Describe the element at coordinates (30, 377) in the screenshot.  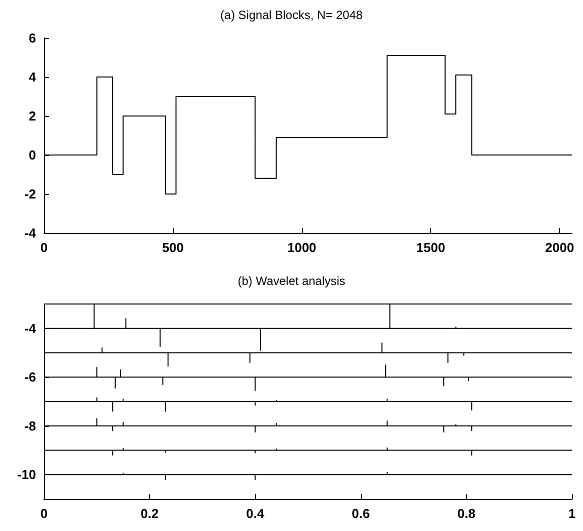
I see `y-tick-label: -6` at that location.